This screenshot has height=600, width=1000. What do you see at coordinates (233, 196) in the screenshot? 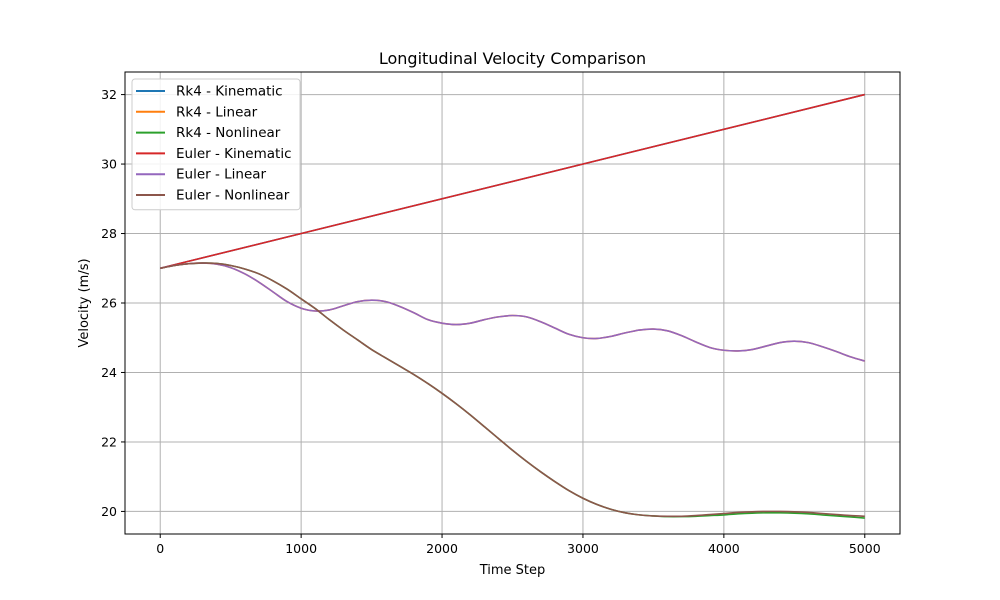
I see `legend-label: Euler - Nonlinear` at bounding box center [233, 196].